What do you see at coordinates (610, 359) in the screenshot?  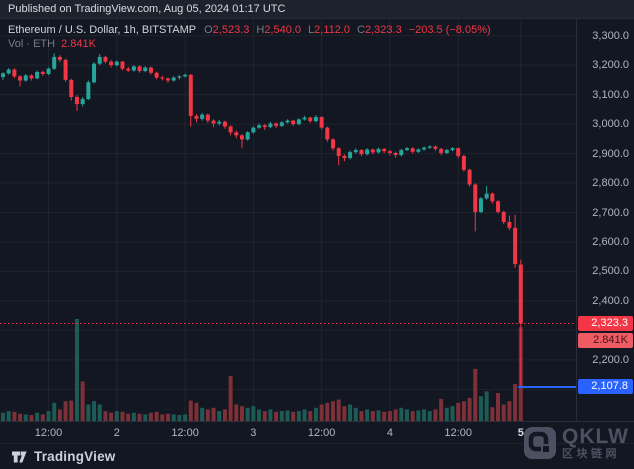 I see `price-axis-label: 2,200.0` at bounding box center [610, 359].